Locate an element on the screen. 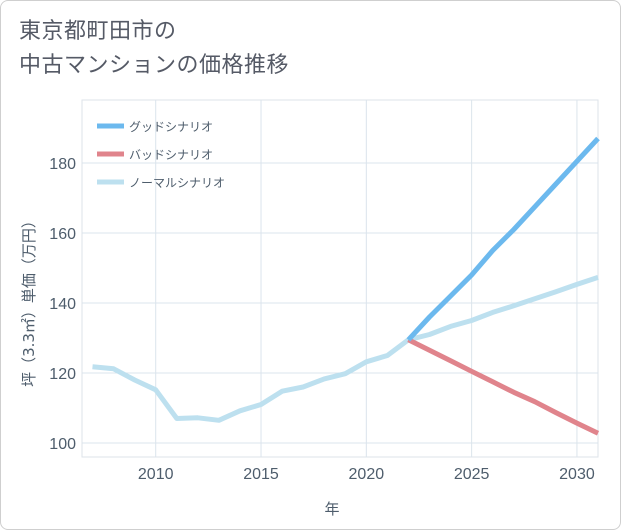  legend-label-good: グッドシナリオ is located at coordinates (171, 127).